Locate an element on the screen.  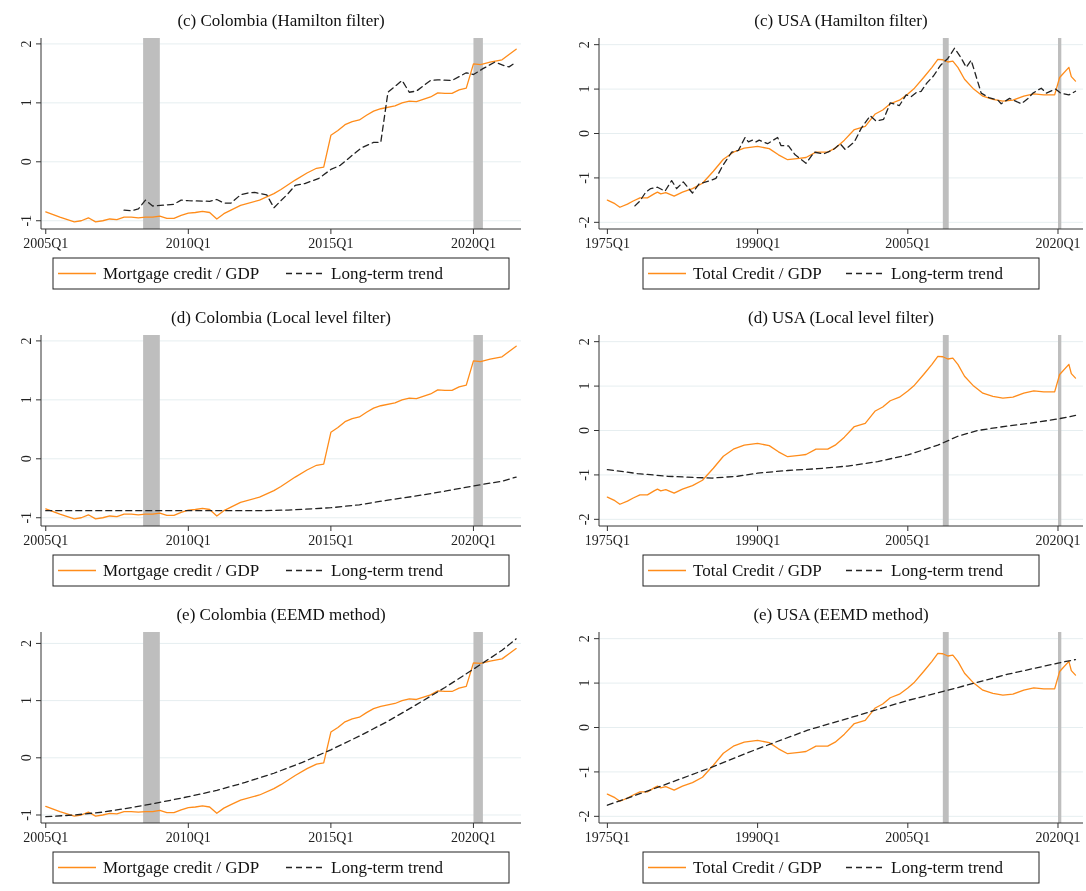
chart-title: (e) USA (EEMD method) is located at coordinates (841, 614).